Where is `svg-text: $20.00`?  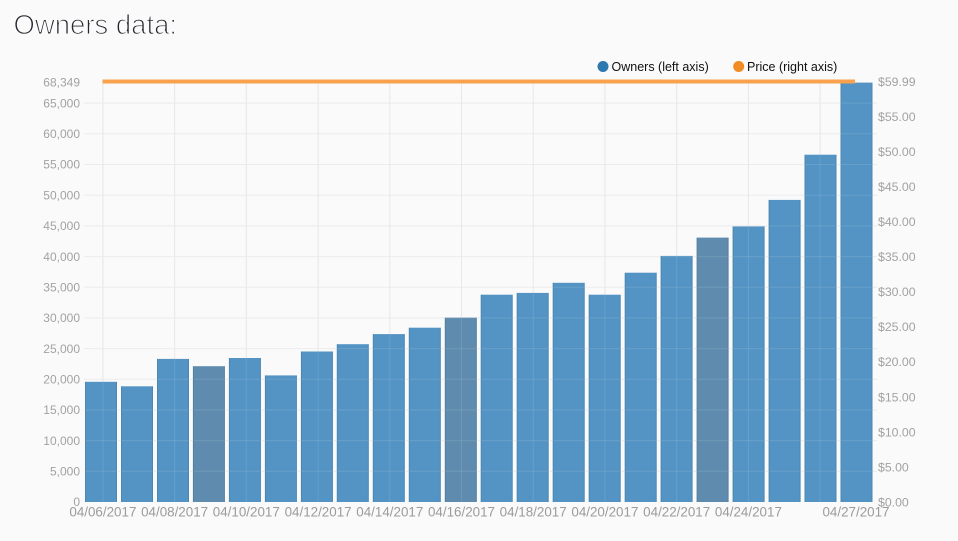
svg-text: $20.00 is located at coordinates (897, 362).